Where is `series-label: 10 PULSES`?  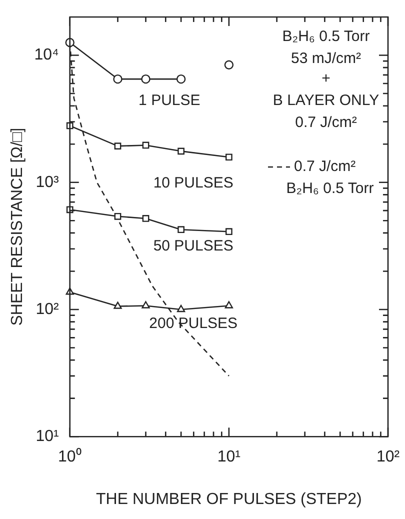 series-label: 10 PULSES is located at coordinates (193, 183).